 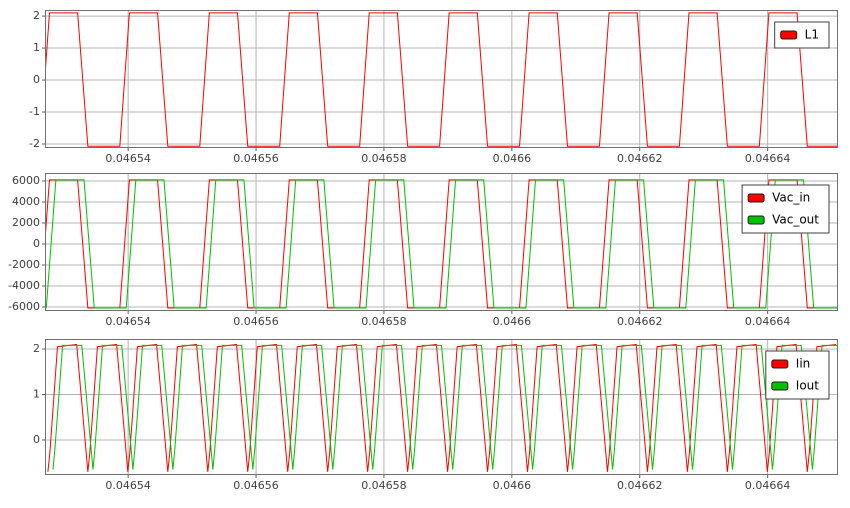 What do you see at coordinates (26, 201) in the screenshot?
I see `y-tick-label: 4000` at bounding box center [26, 201].